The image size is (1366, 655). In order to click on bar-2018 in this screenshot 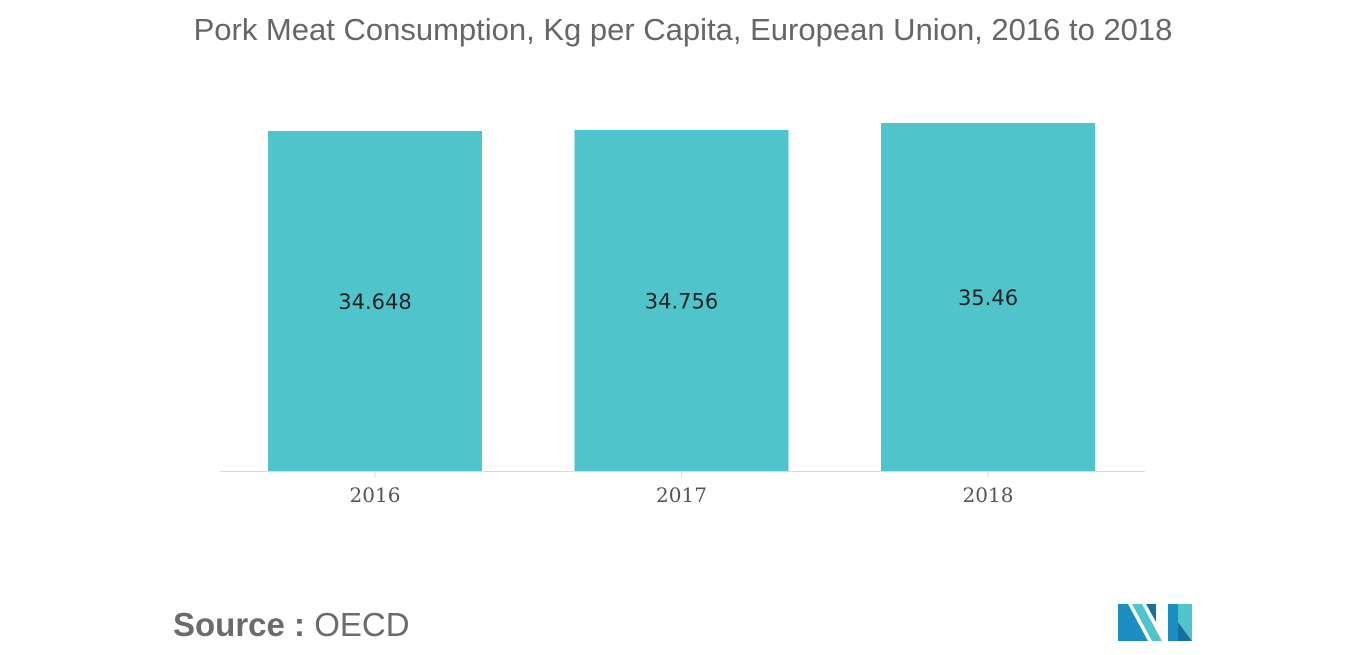, I will do `click(988, 297)`.